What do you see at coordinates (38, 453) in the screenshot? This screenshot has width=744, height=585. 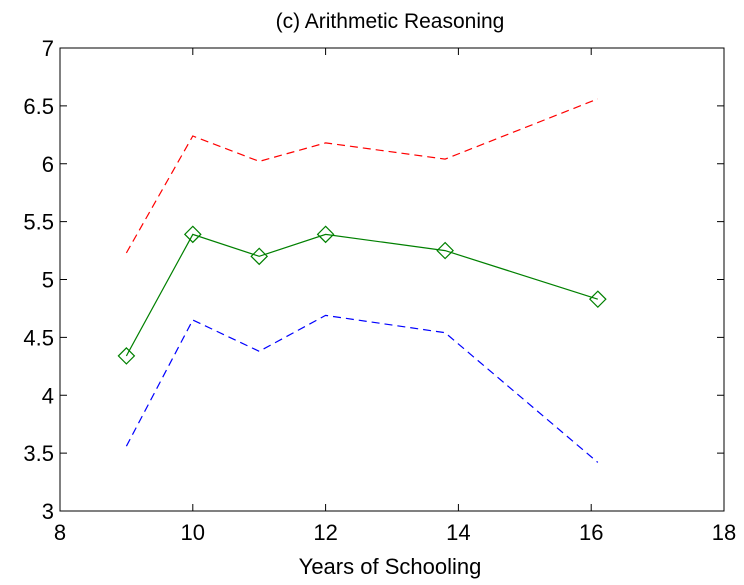 I see `y-tick-label: 3.5` at bounding box center [38, 453].